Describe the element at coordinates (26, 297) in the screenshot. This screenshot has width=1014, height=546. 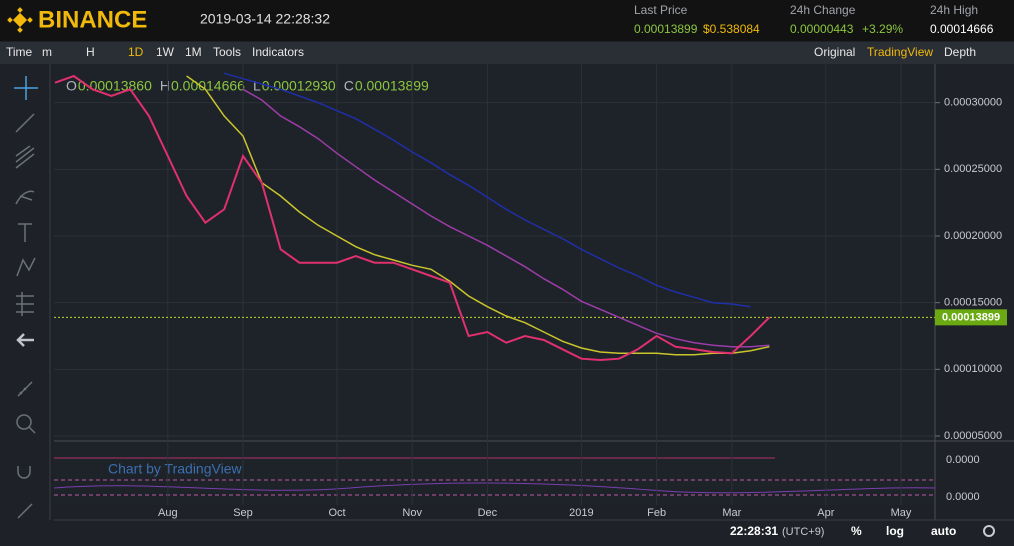
I see `tool-icons` at that location.